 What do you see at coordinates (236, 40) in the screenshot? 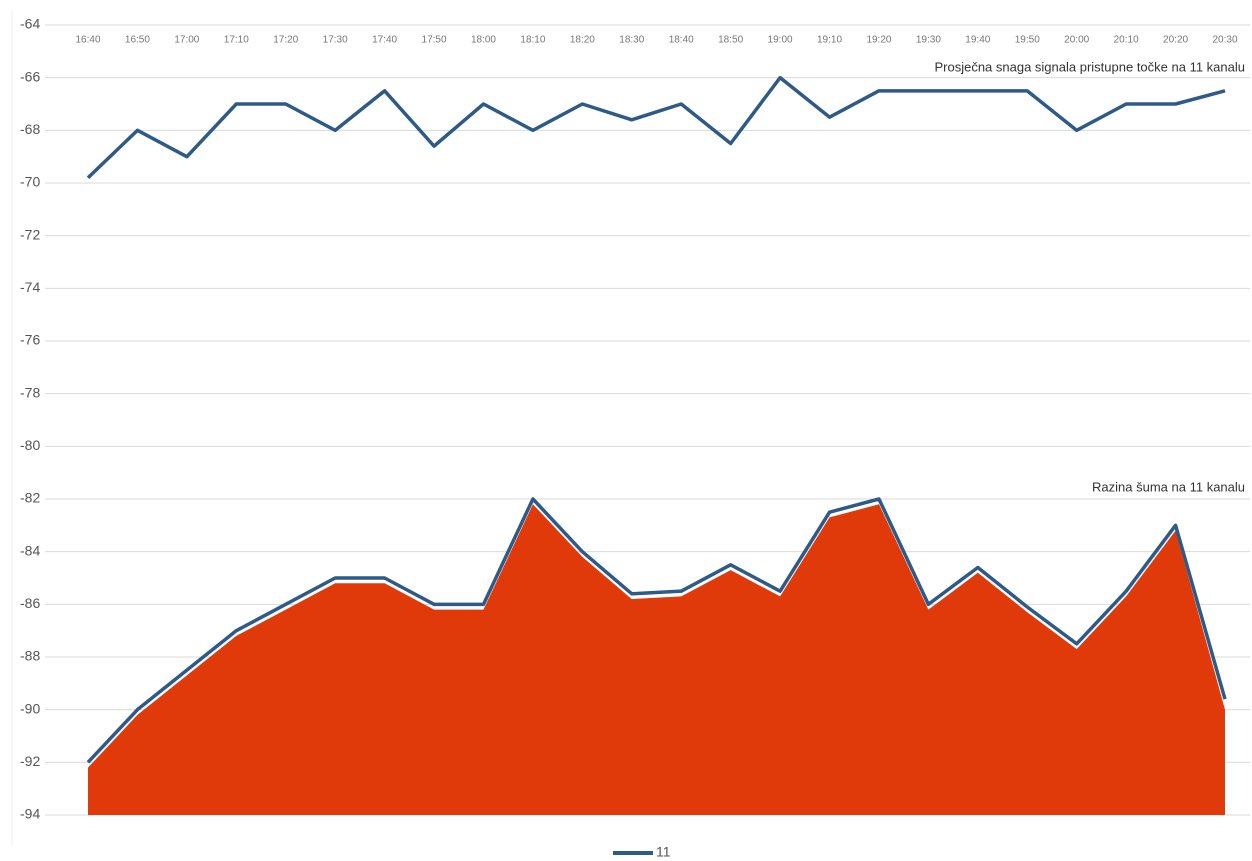
I see `x-tick-label: 17:10` at bounding box center [236, 40].